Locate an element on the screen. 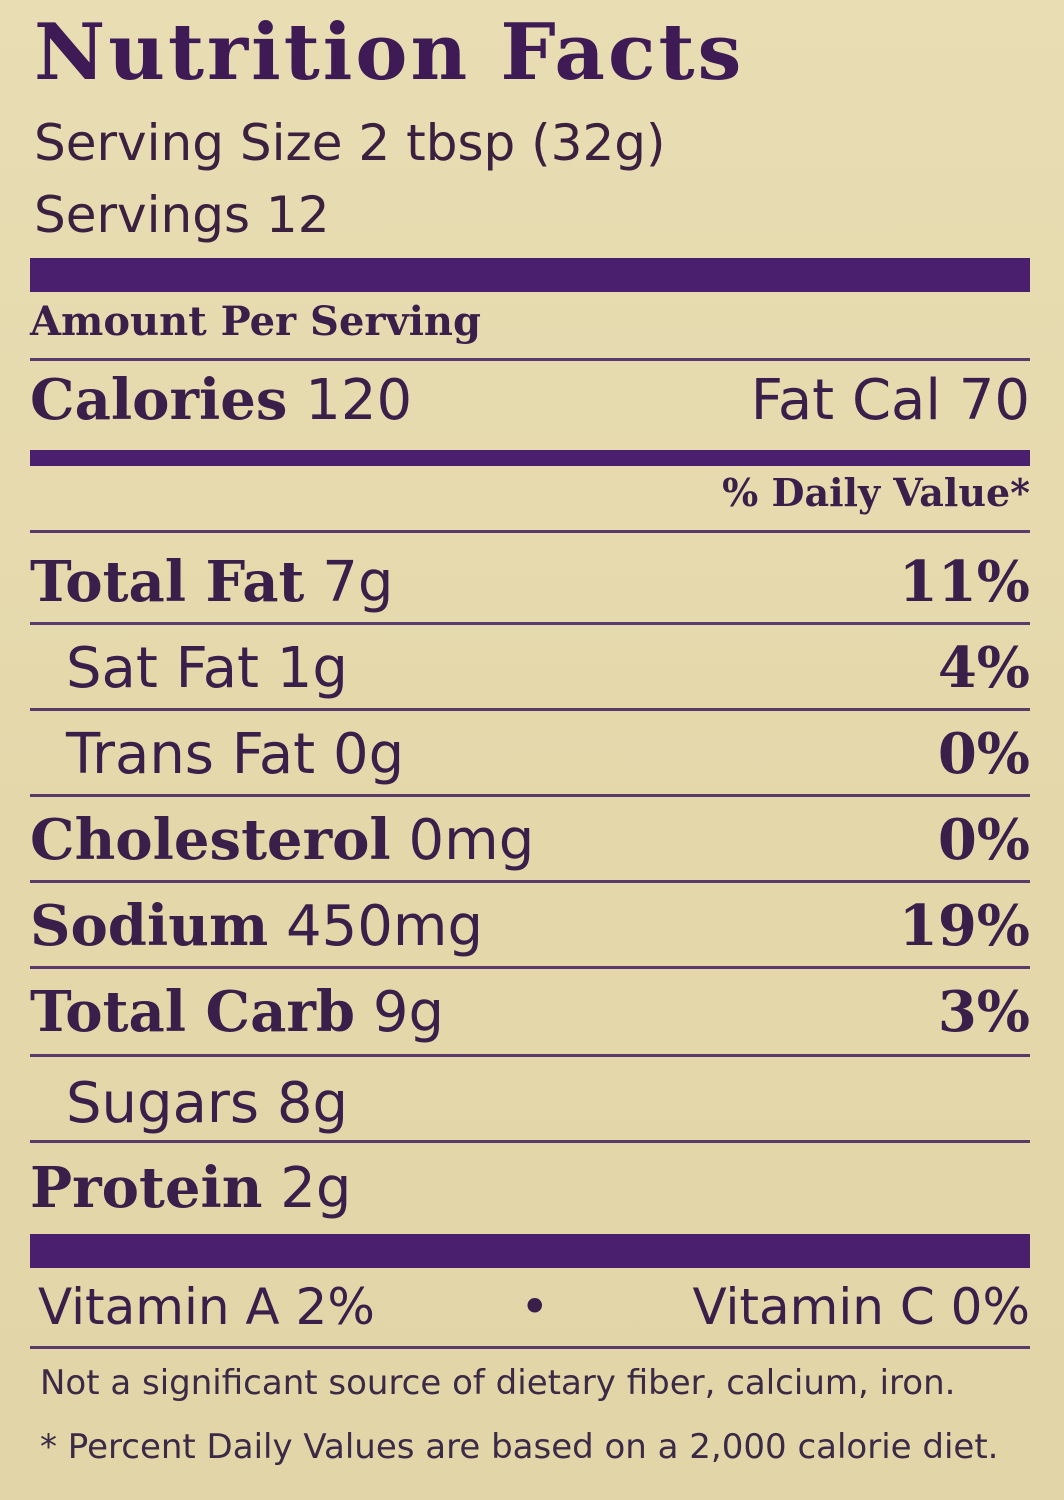  amount-per-serving-row: Amount Per Serving is located at coordinates (530, 322).